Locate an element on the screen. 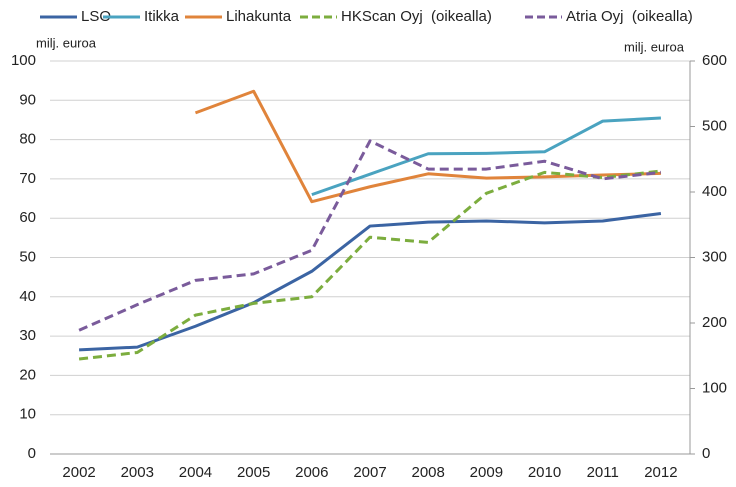 This screenshot has width=736, height=487. x-tick-label: 2003 is located at coordinates (137, 472).